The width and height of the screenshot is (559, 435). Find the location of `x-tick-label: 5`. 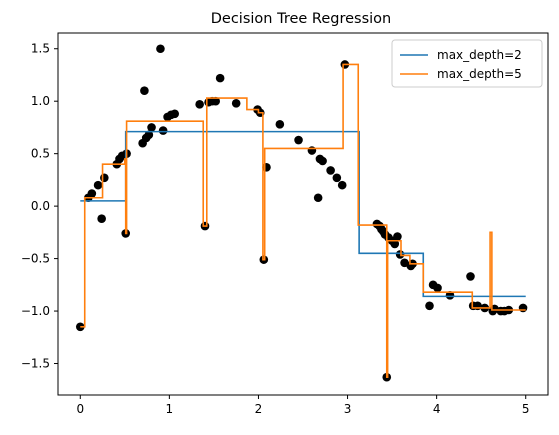

x-tick-label: 5 is located at coordinates (526, 409).